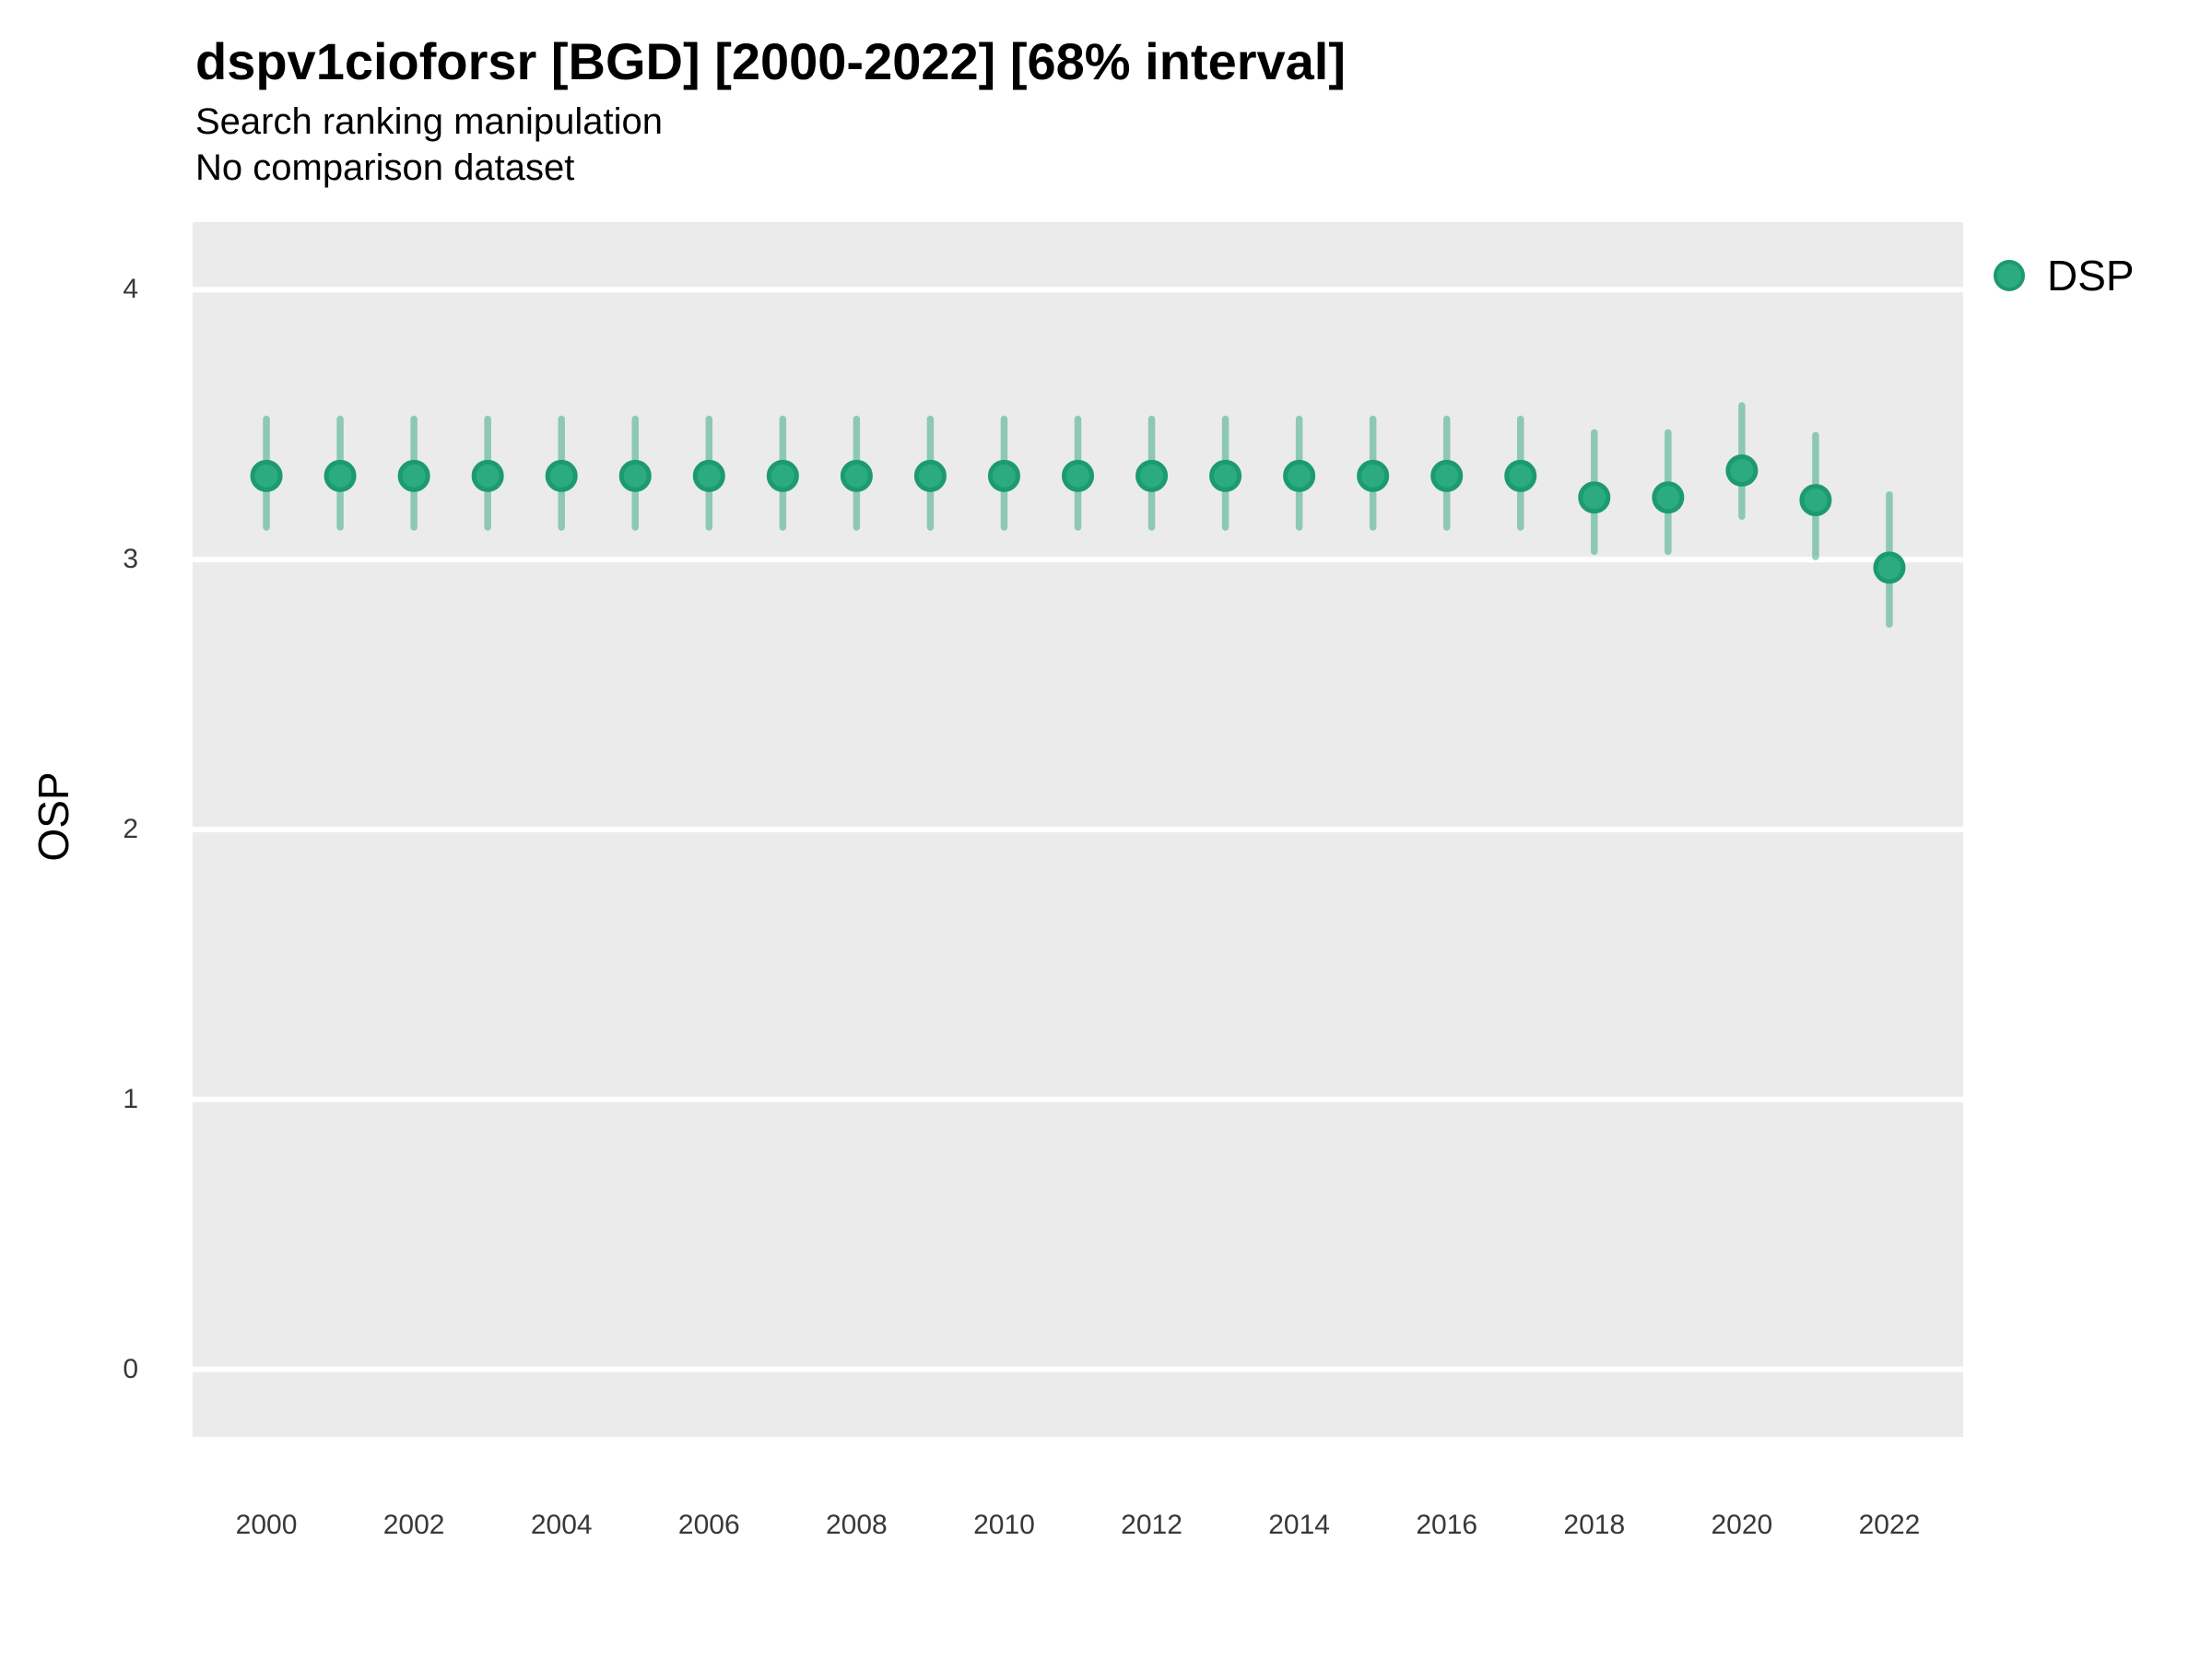 The height and width of the screenshot is (1659, 2212). What do you see at coordinates (130, 1368) in the screenshot?
I see `y-tick-label-0: 0` at bounding box center [130, 1368].